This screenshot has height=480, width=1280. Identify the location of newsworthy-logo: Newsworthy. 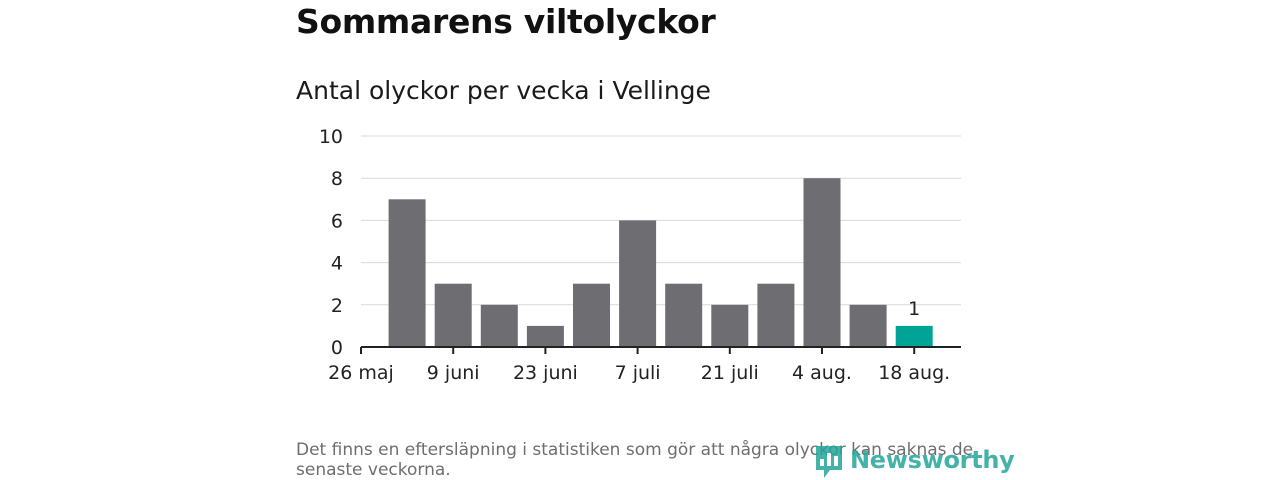
(914, 462).